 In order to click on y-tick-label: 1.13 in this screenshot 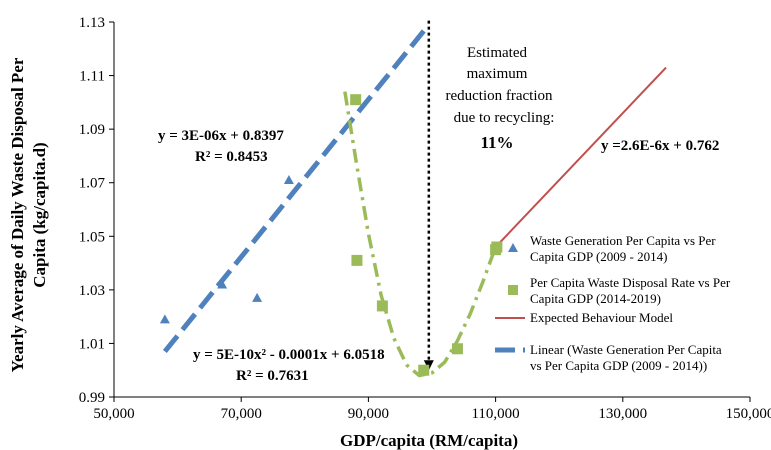, I will do `click(92, 23)`.